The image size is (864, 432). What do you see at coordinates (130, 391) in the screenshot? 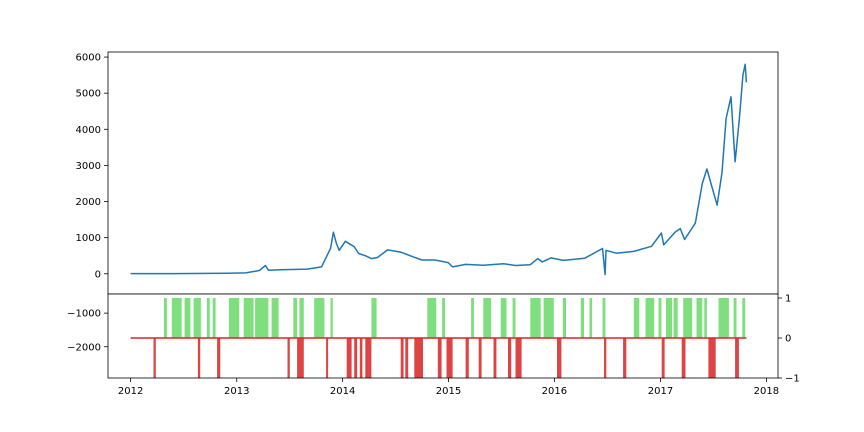
I see `x-tick-label: 2012` at bounding box center [130, 391].